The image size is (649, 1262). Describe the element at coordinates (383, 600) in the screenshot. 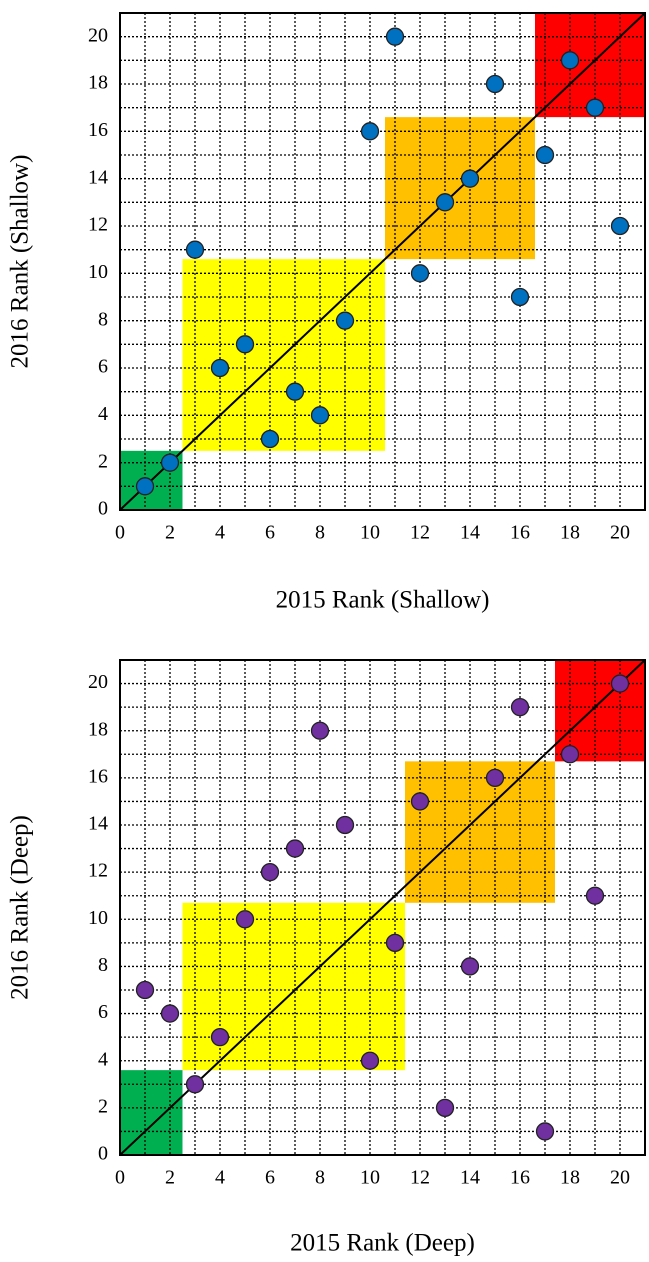

I see `x-axis-label: 2015 Rank (Shallow)` at that location.